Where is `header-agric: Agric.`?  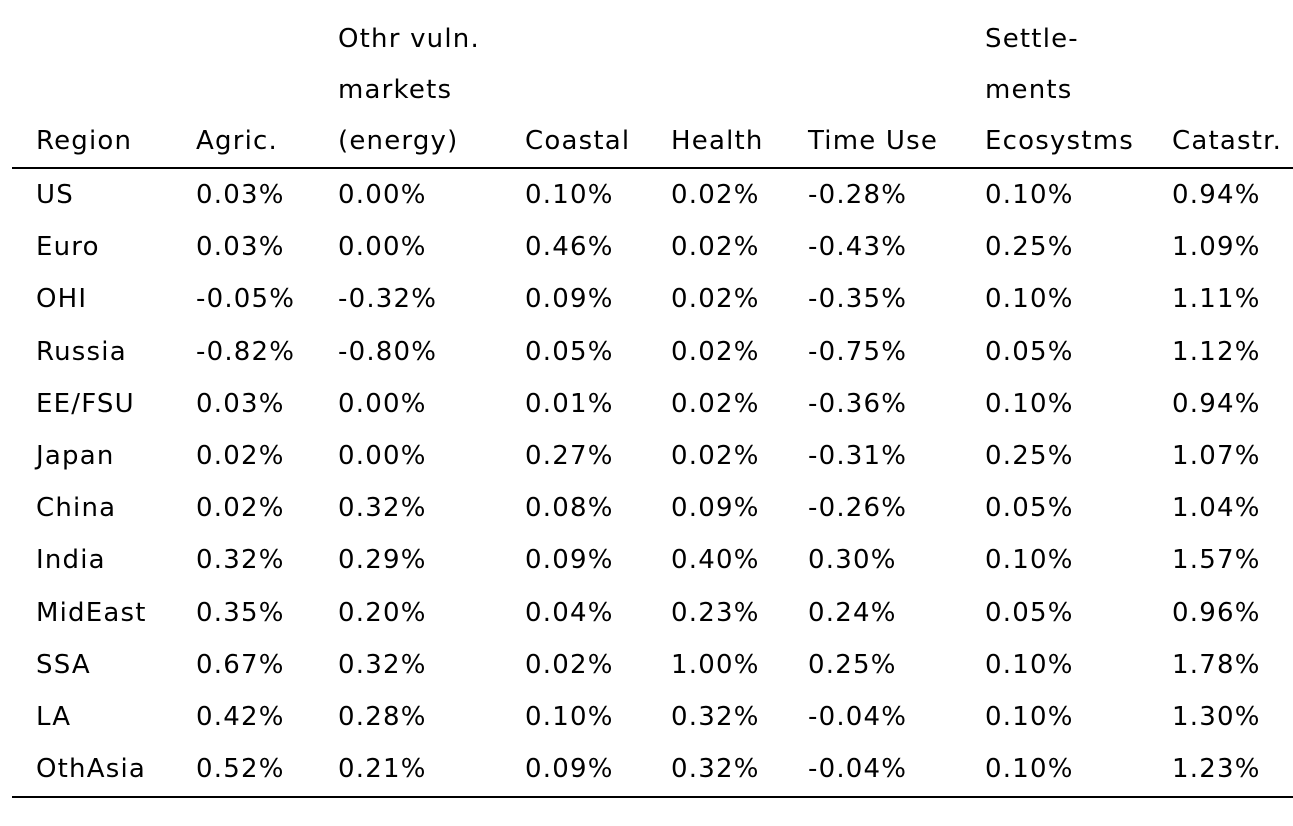 header-agric: Agric. is located at coordinates (243, 90).